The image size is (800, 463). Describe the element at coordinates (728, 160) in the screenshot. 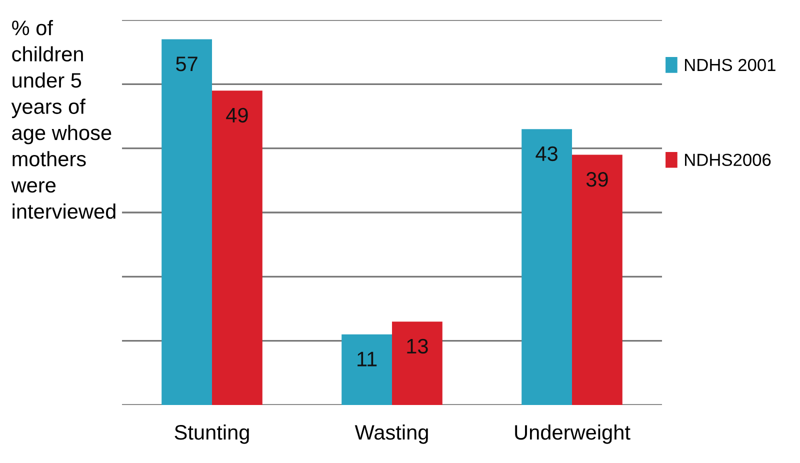

I see `legend-label: NDHS2006` at that location.